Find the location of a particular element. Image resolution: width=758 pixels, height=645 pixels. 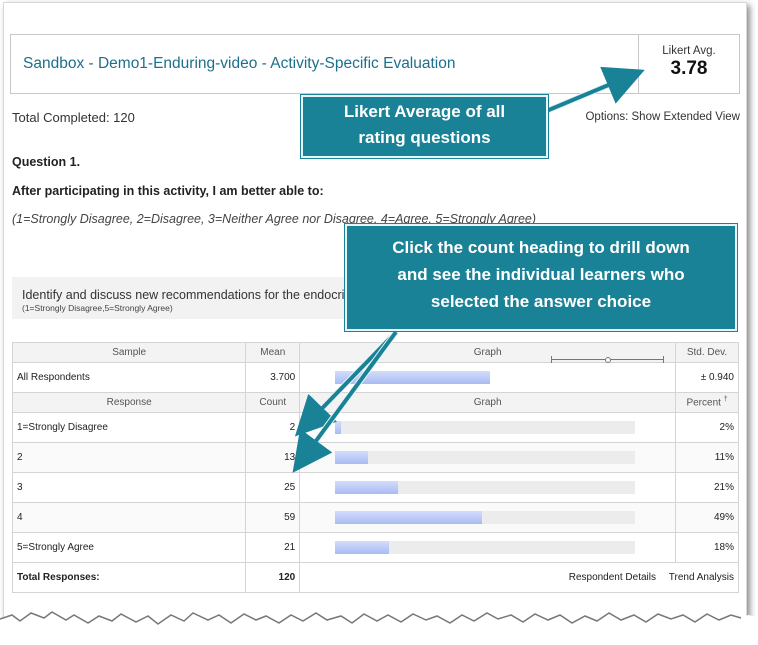

response-count: 25 is located at coordinates (273, 487).